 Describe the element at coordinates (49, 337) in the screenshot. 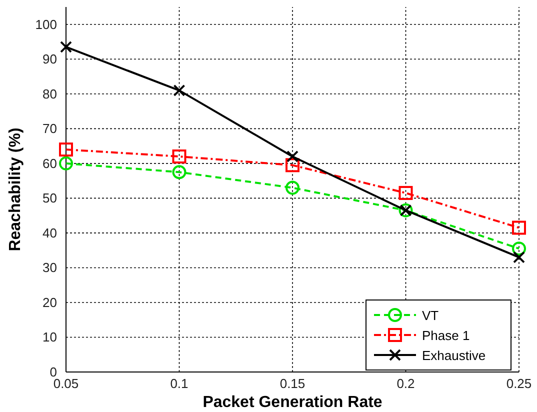

I see `y-tick-label: 10` at that location.